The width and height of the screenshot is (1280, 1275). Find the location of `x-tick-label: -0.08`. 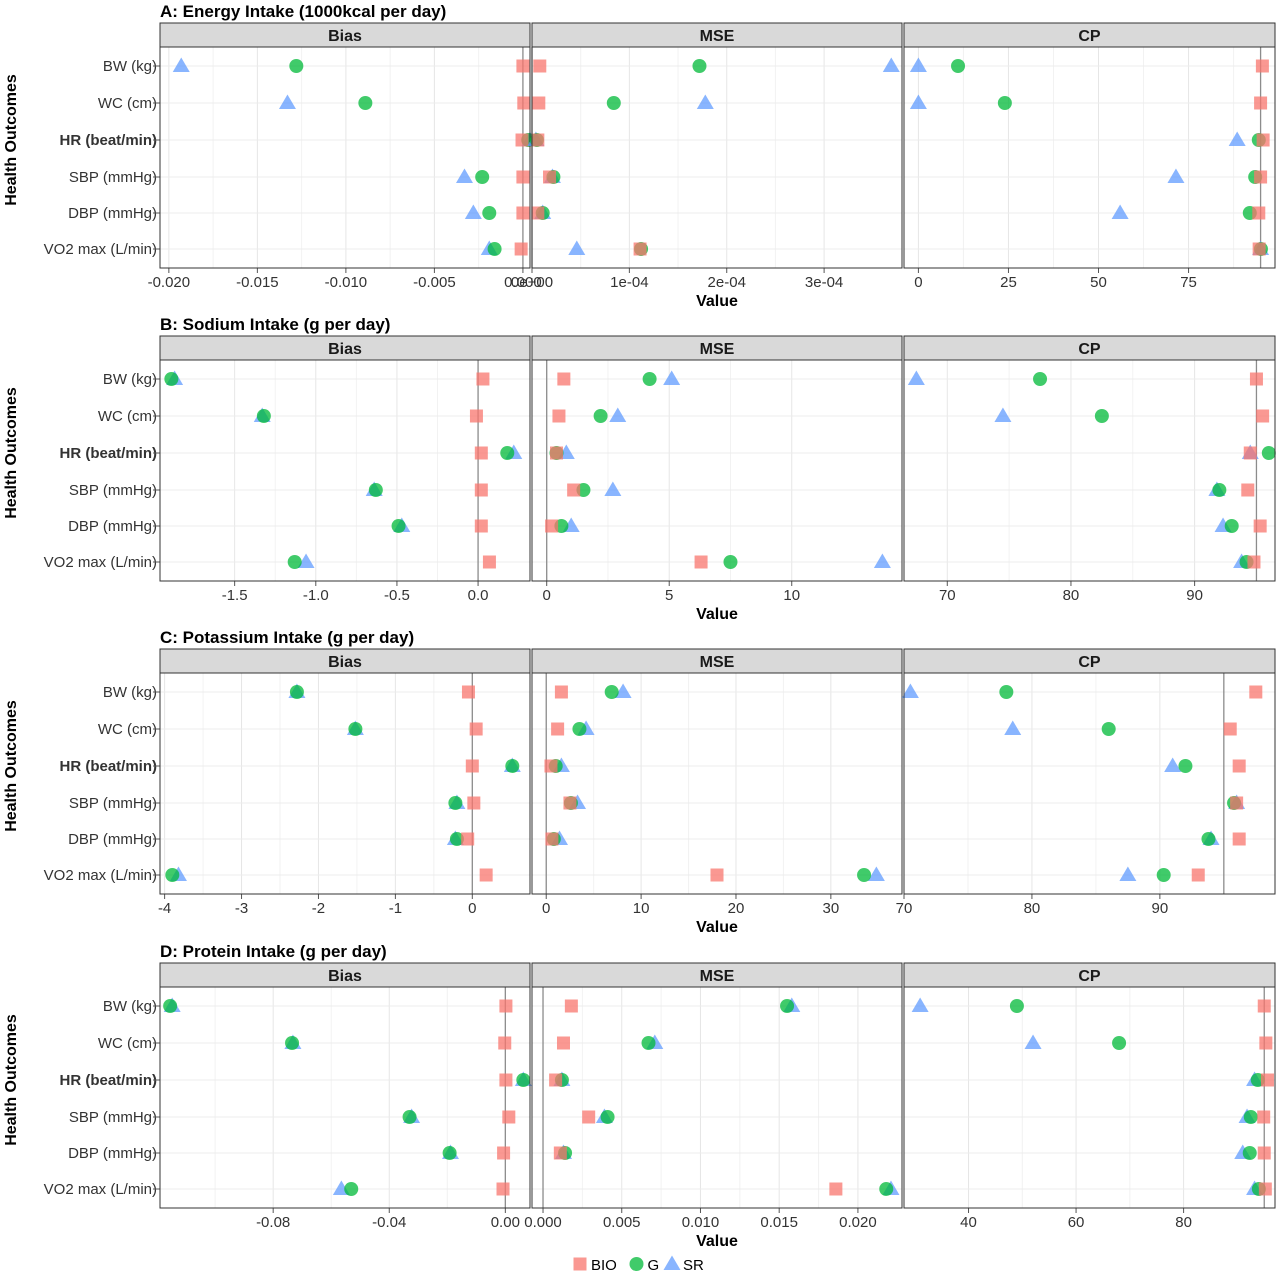

x-tick-label: -0.08 is located at coordinates (273, 1222).